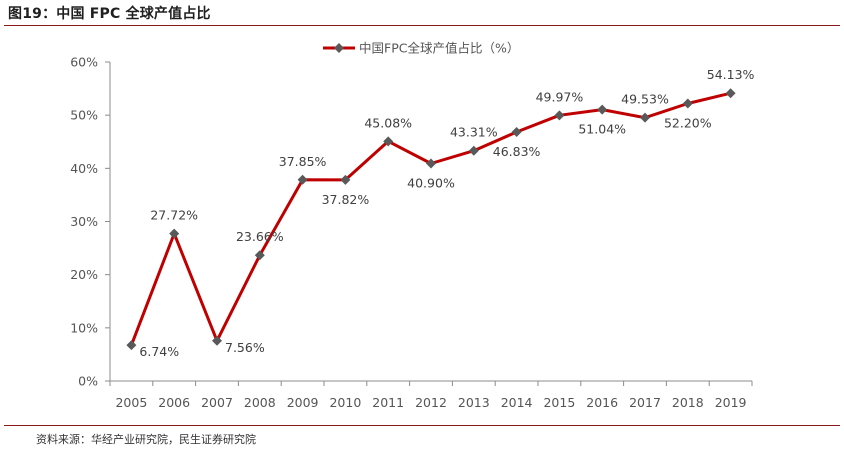  What do you see at coordinates (146, 439) in the screenshot?
I see `source-note: 资料来源：华经产业研究院，民生证券研究院` at bounding box center [146, 439].